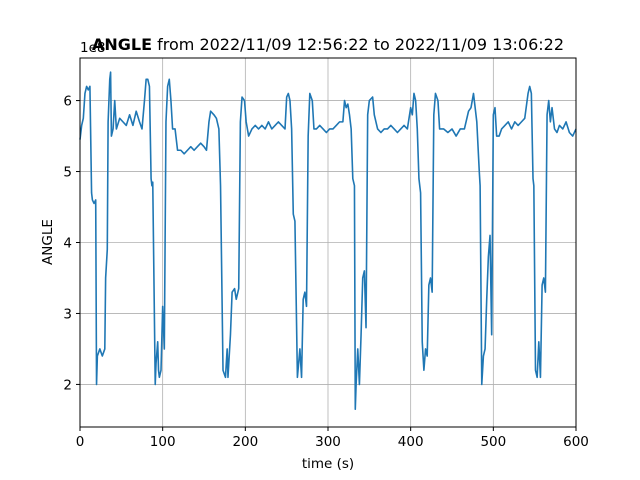 The image size is (640, 480). I want to click on x-tick-label: 500, so click(493, 442).